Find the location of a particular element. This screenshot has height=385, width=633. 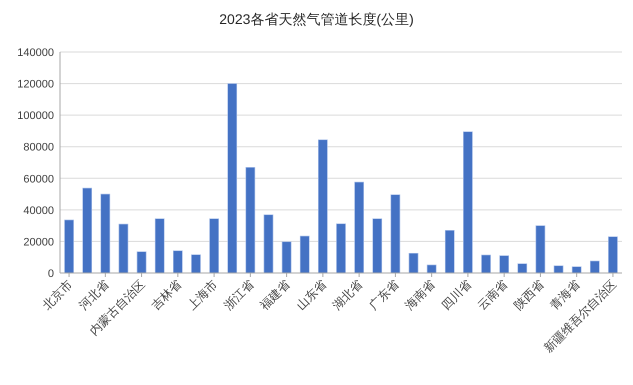

x-tick-label: 湖北省 is located at coordinates (348, 295).